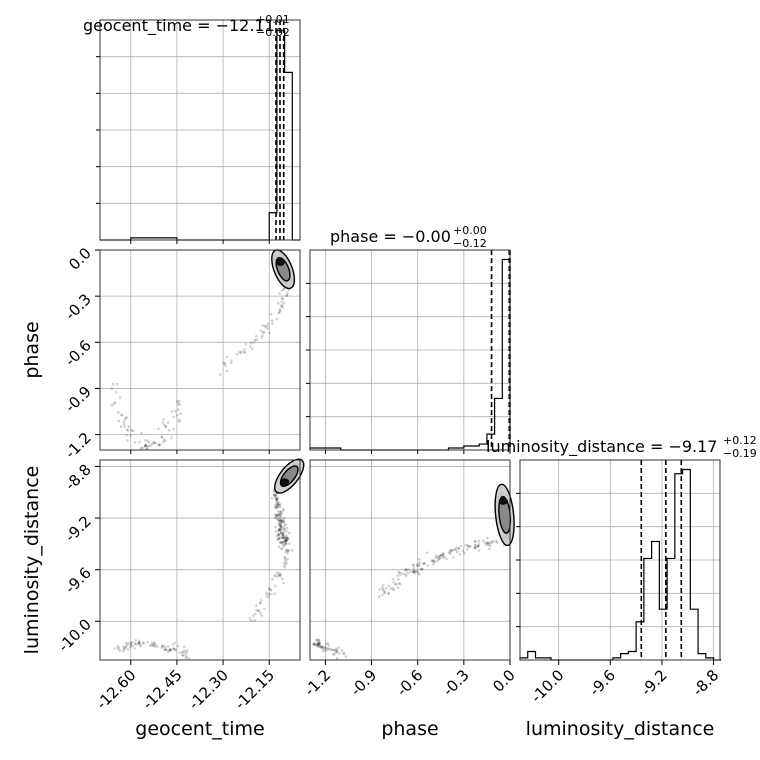  What do you see at coordinates (77, 352) in the screenshot?
I see `tick-label-y-phase: -0.6` at bounding box center [77, 352].